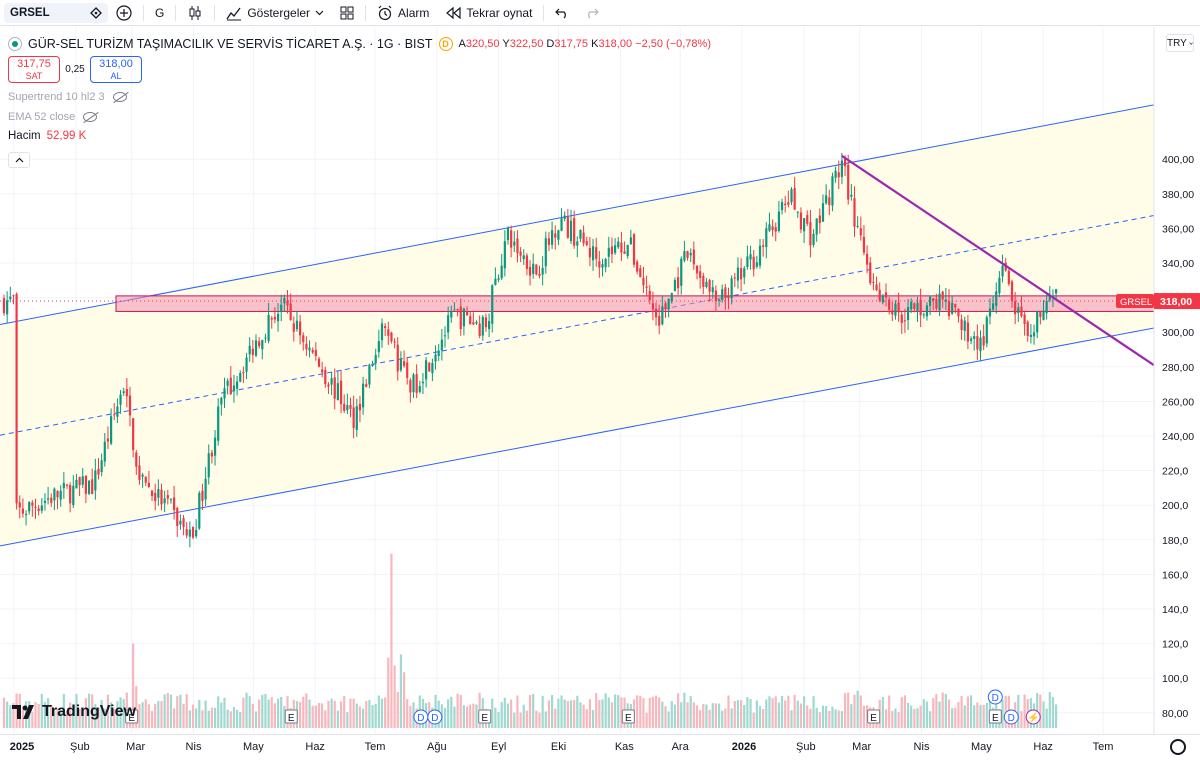 This screenshot has width=1200, height=761. What do you see at coordinates (1175, 541) in the screenshot?
I see `price-tick-label: 180,0` at bounding box center [1175, 541].